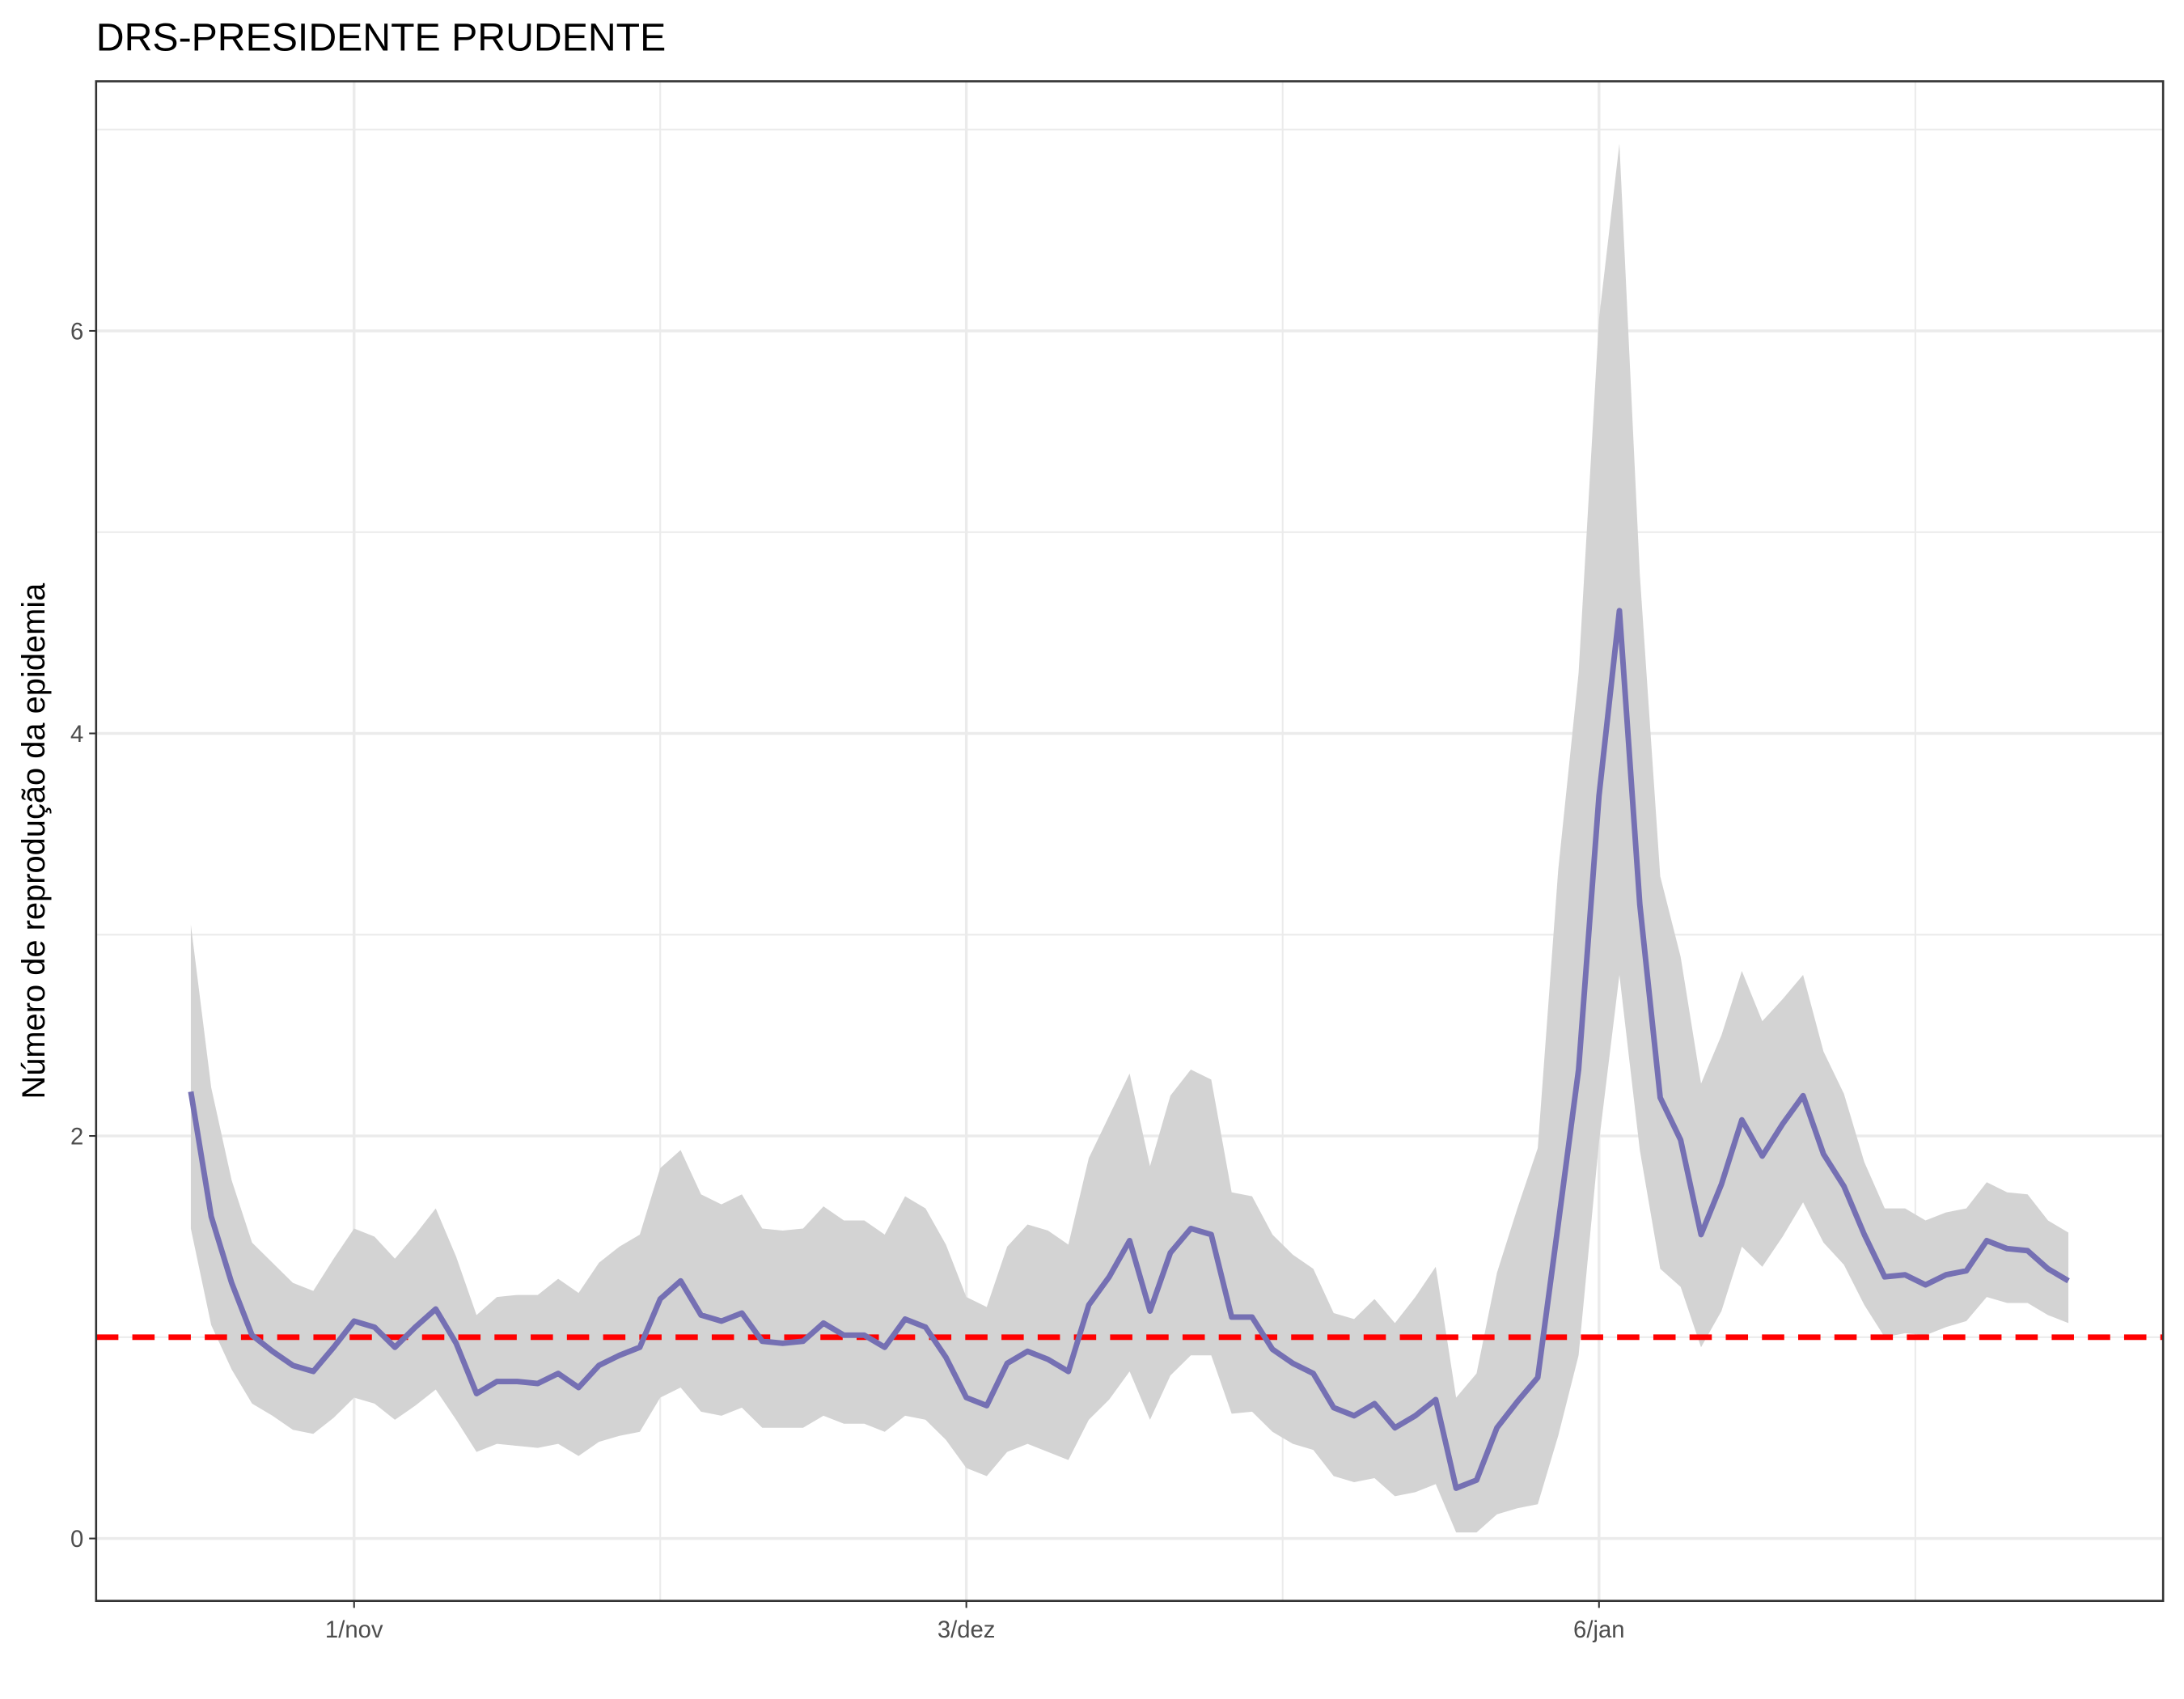  I want to click on y-tick-label: 6, so click(76, 331).